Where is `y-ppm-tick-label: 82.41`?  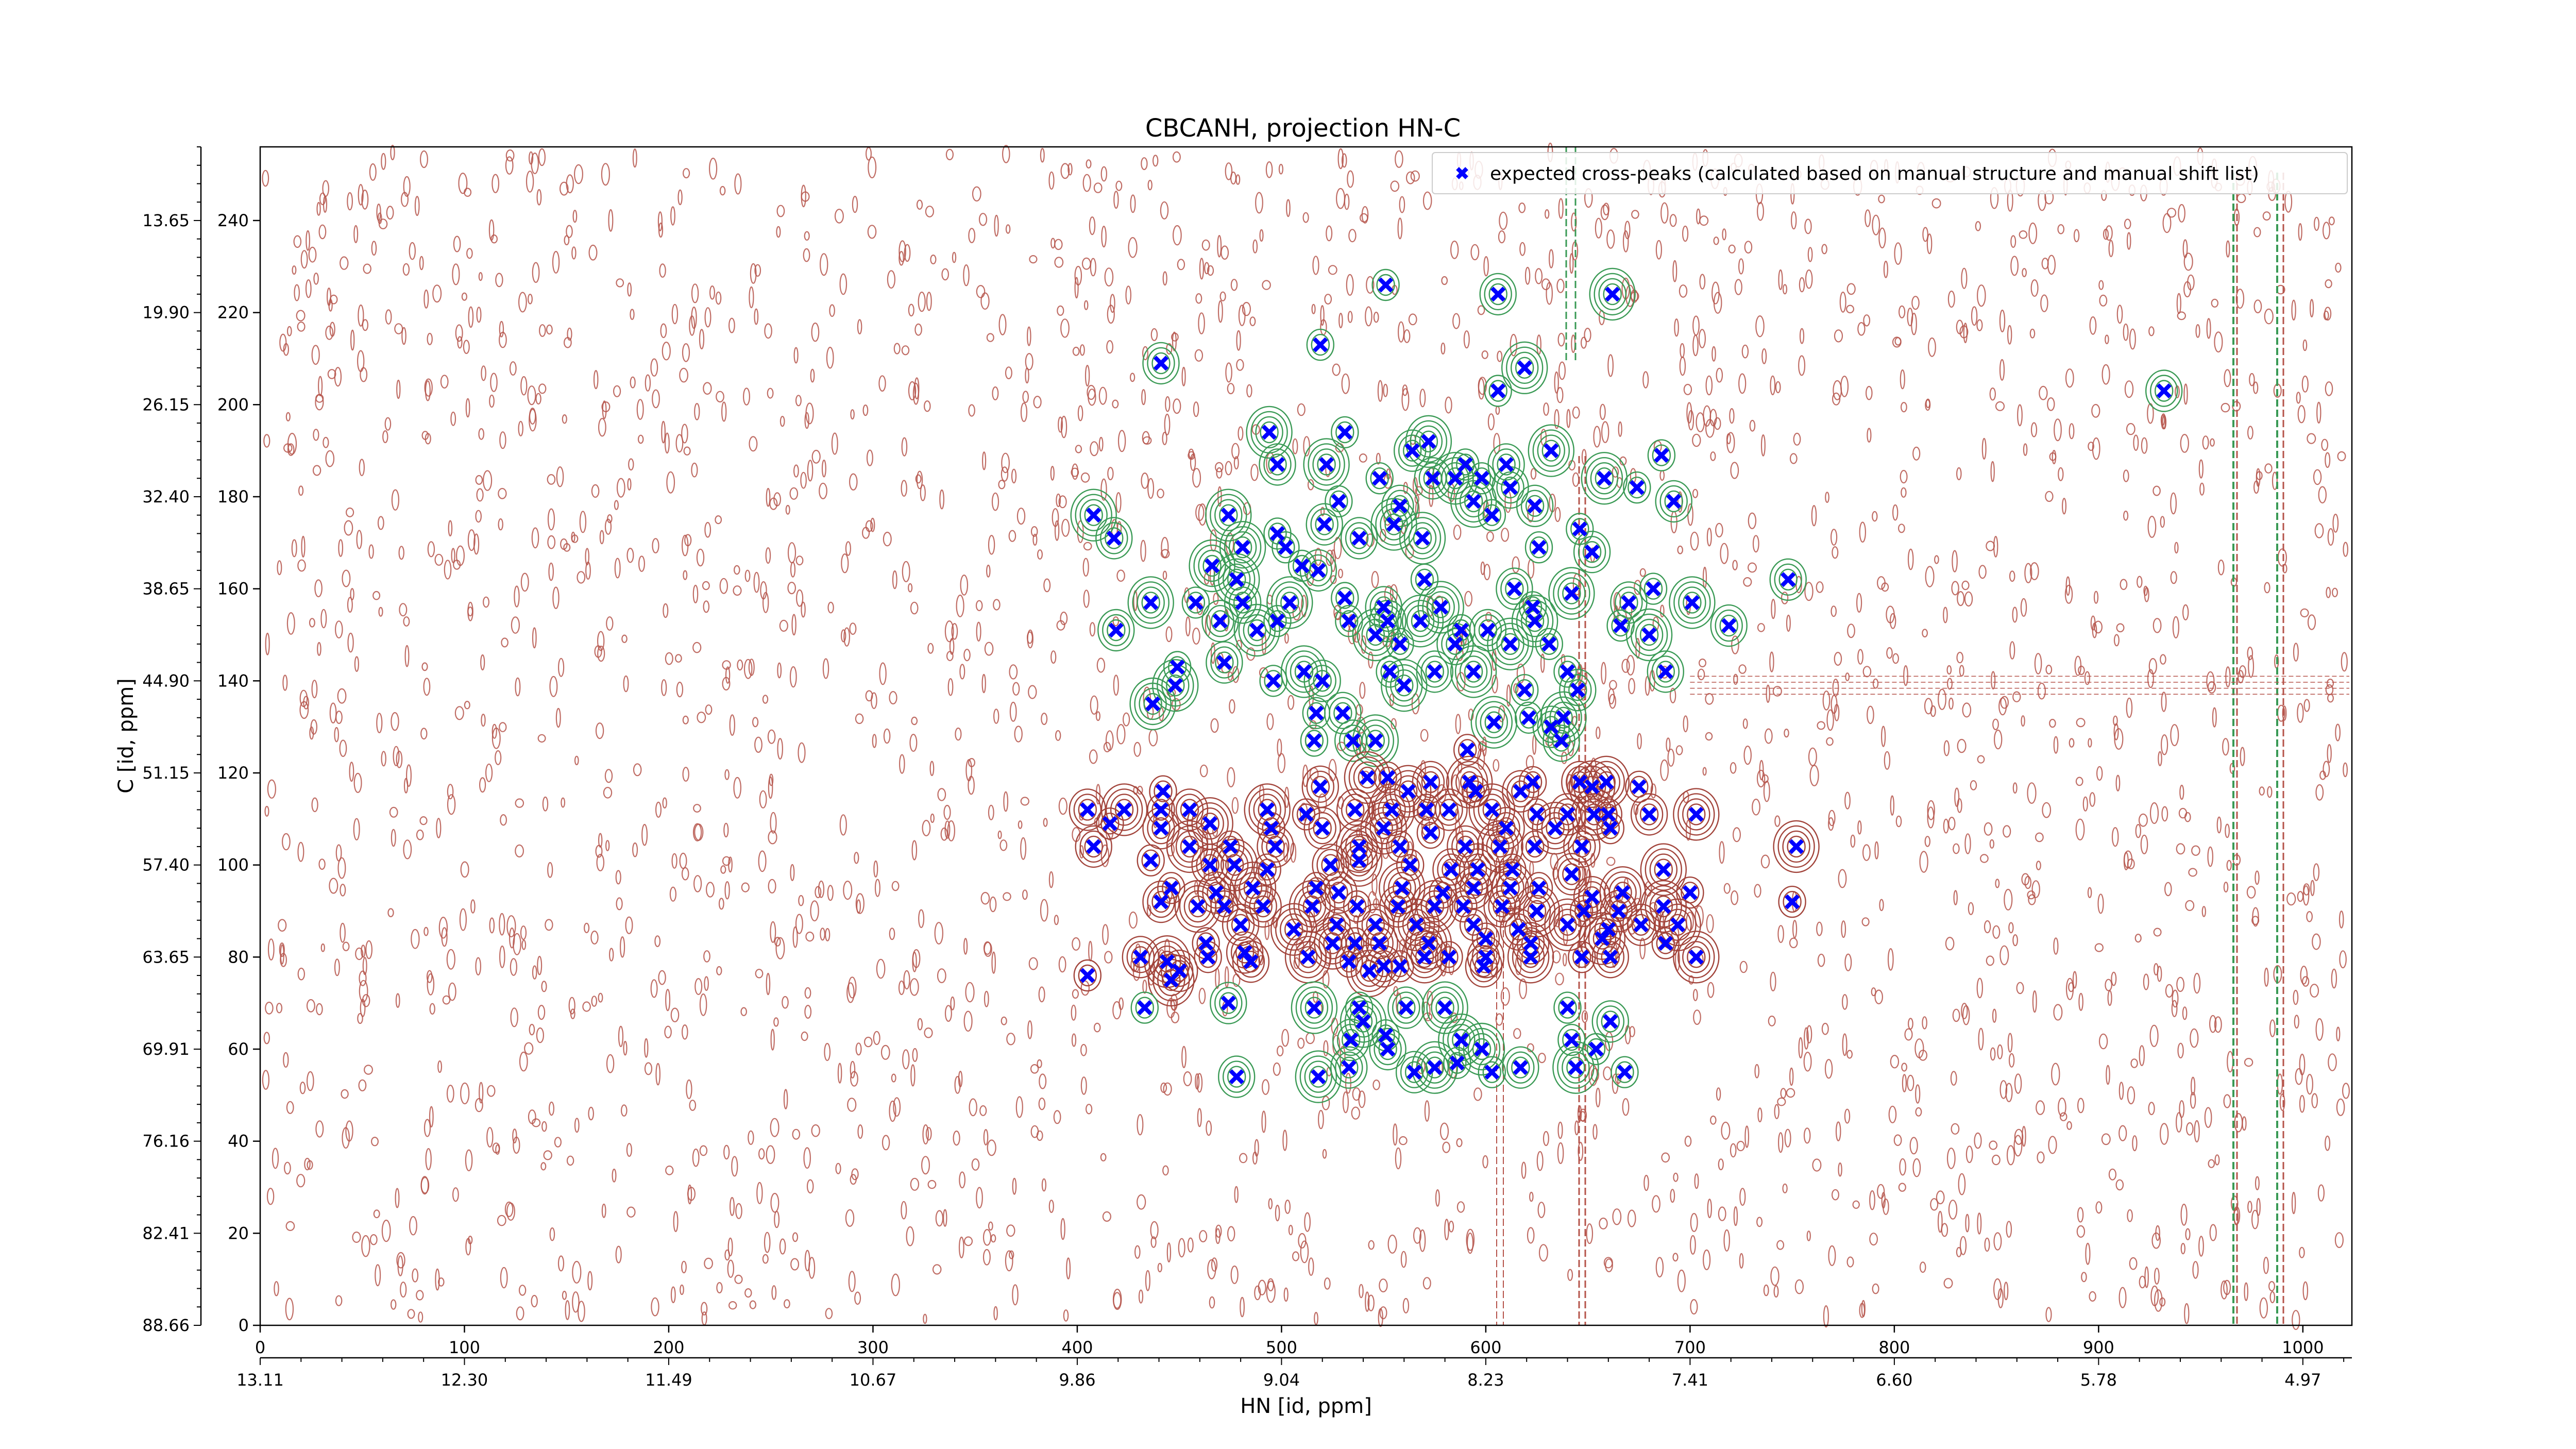
y-ppm-tick-label: 82.41 is located at coordinates (166, 1233).